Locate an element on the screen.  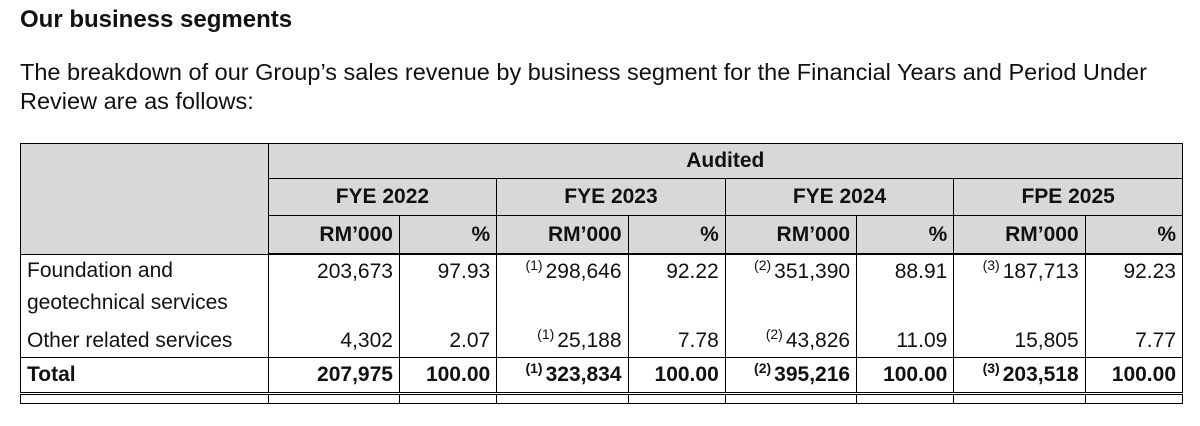
amount-cell: (2) 395,216 is located at coordinates (791, 376).